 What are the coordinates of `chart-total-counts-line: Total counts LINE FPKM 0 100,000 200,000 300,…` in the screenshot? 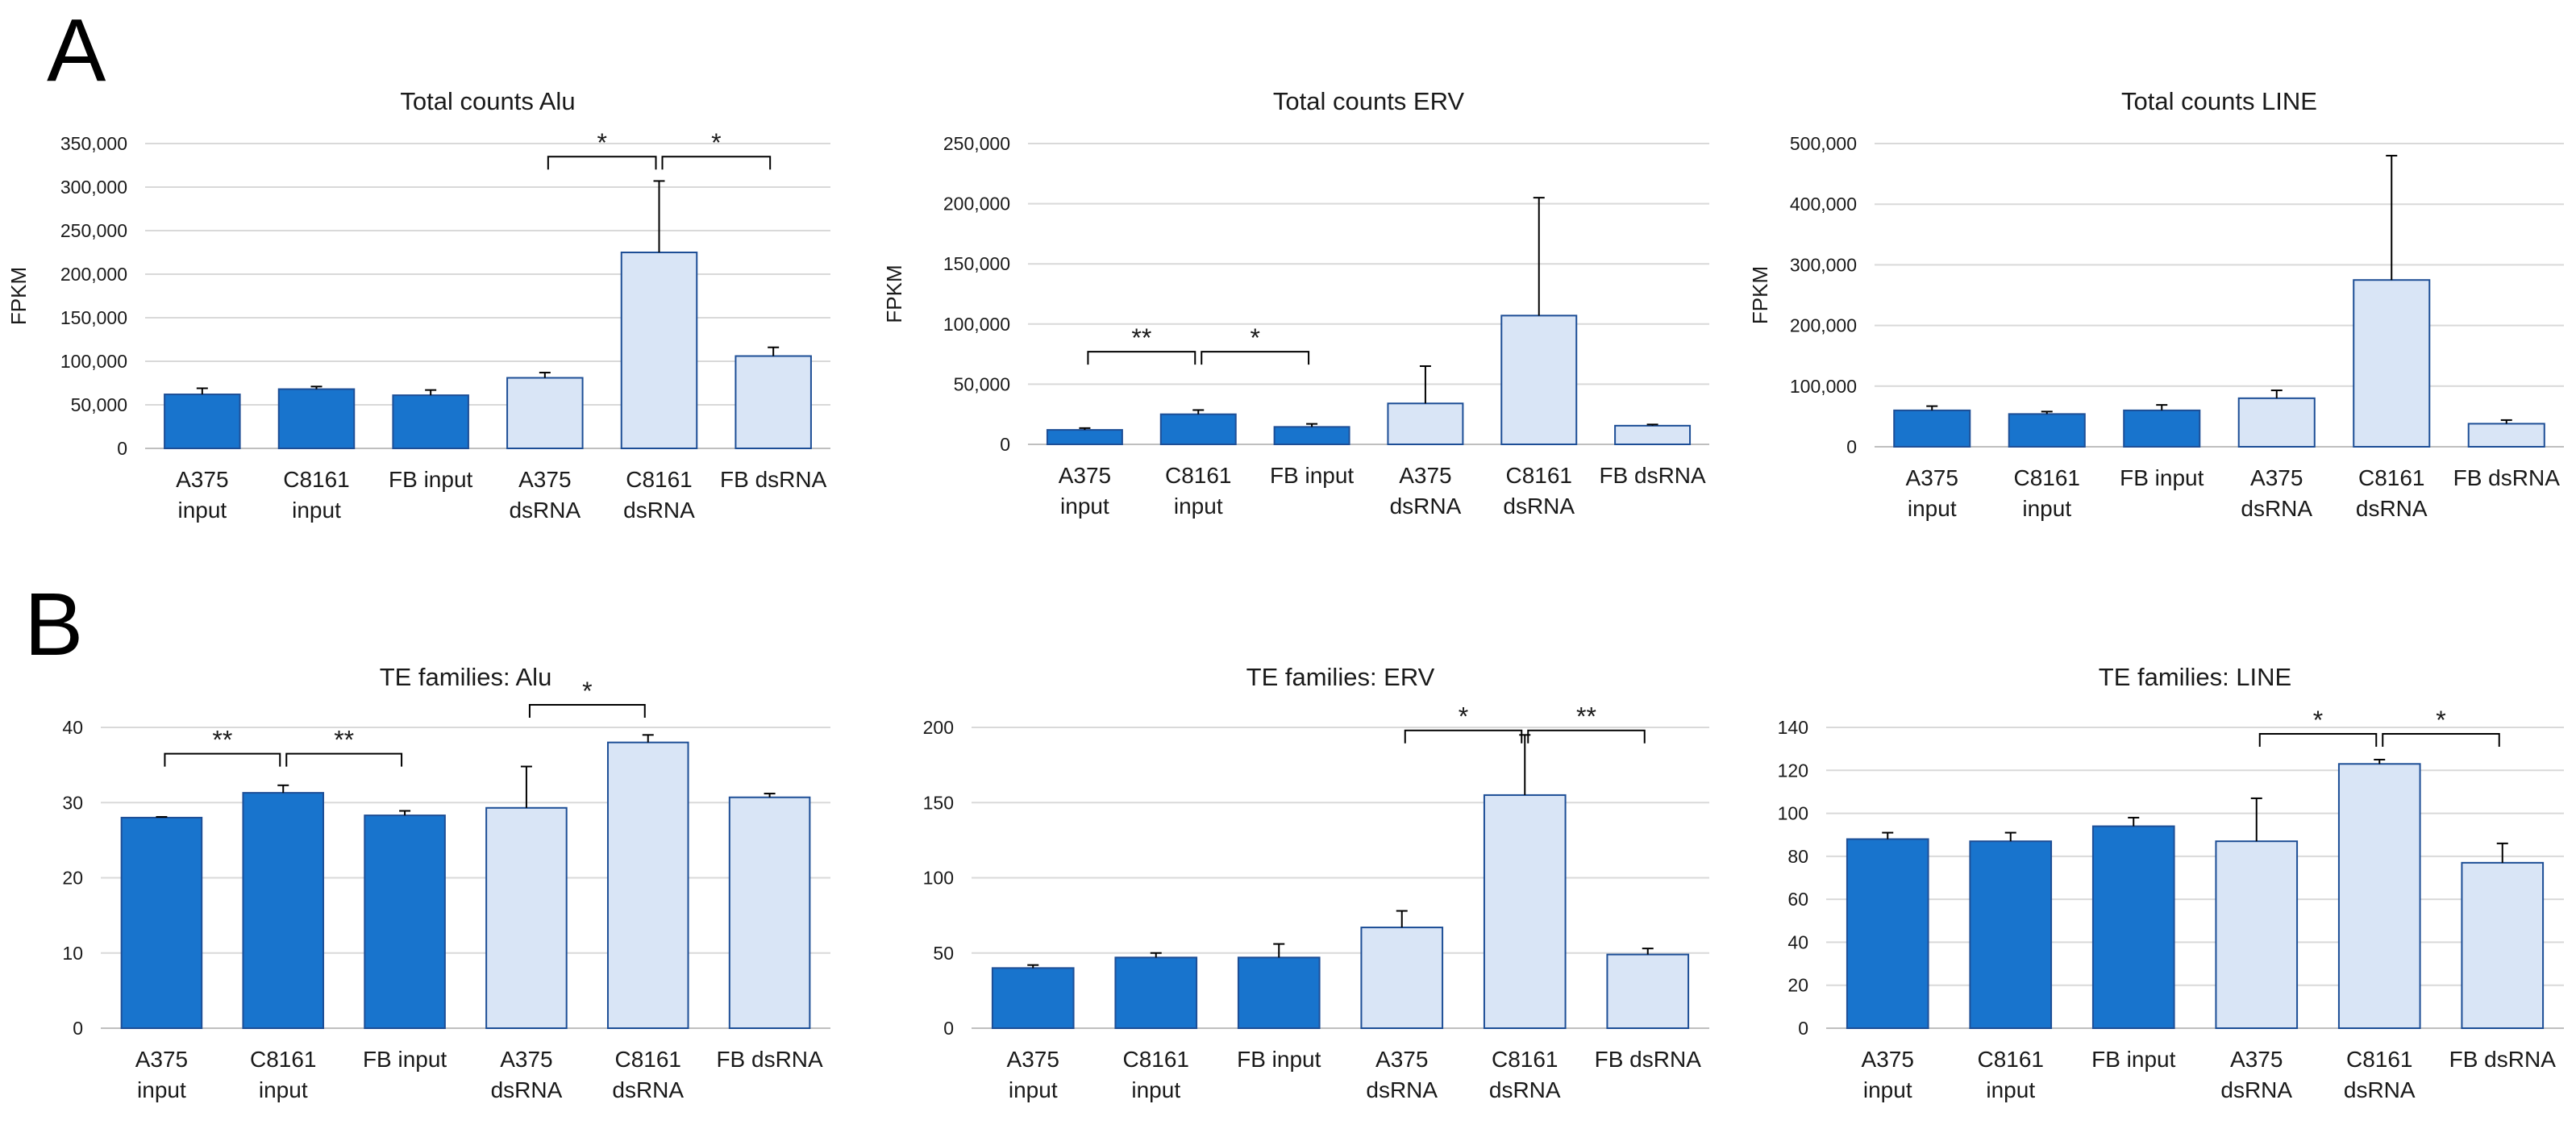 It's located at (2156, 304).